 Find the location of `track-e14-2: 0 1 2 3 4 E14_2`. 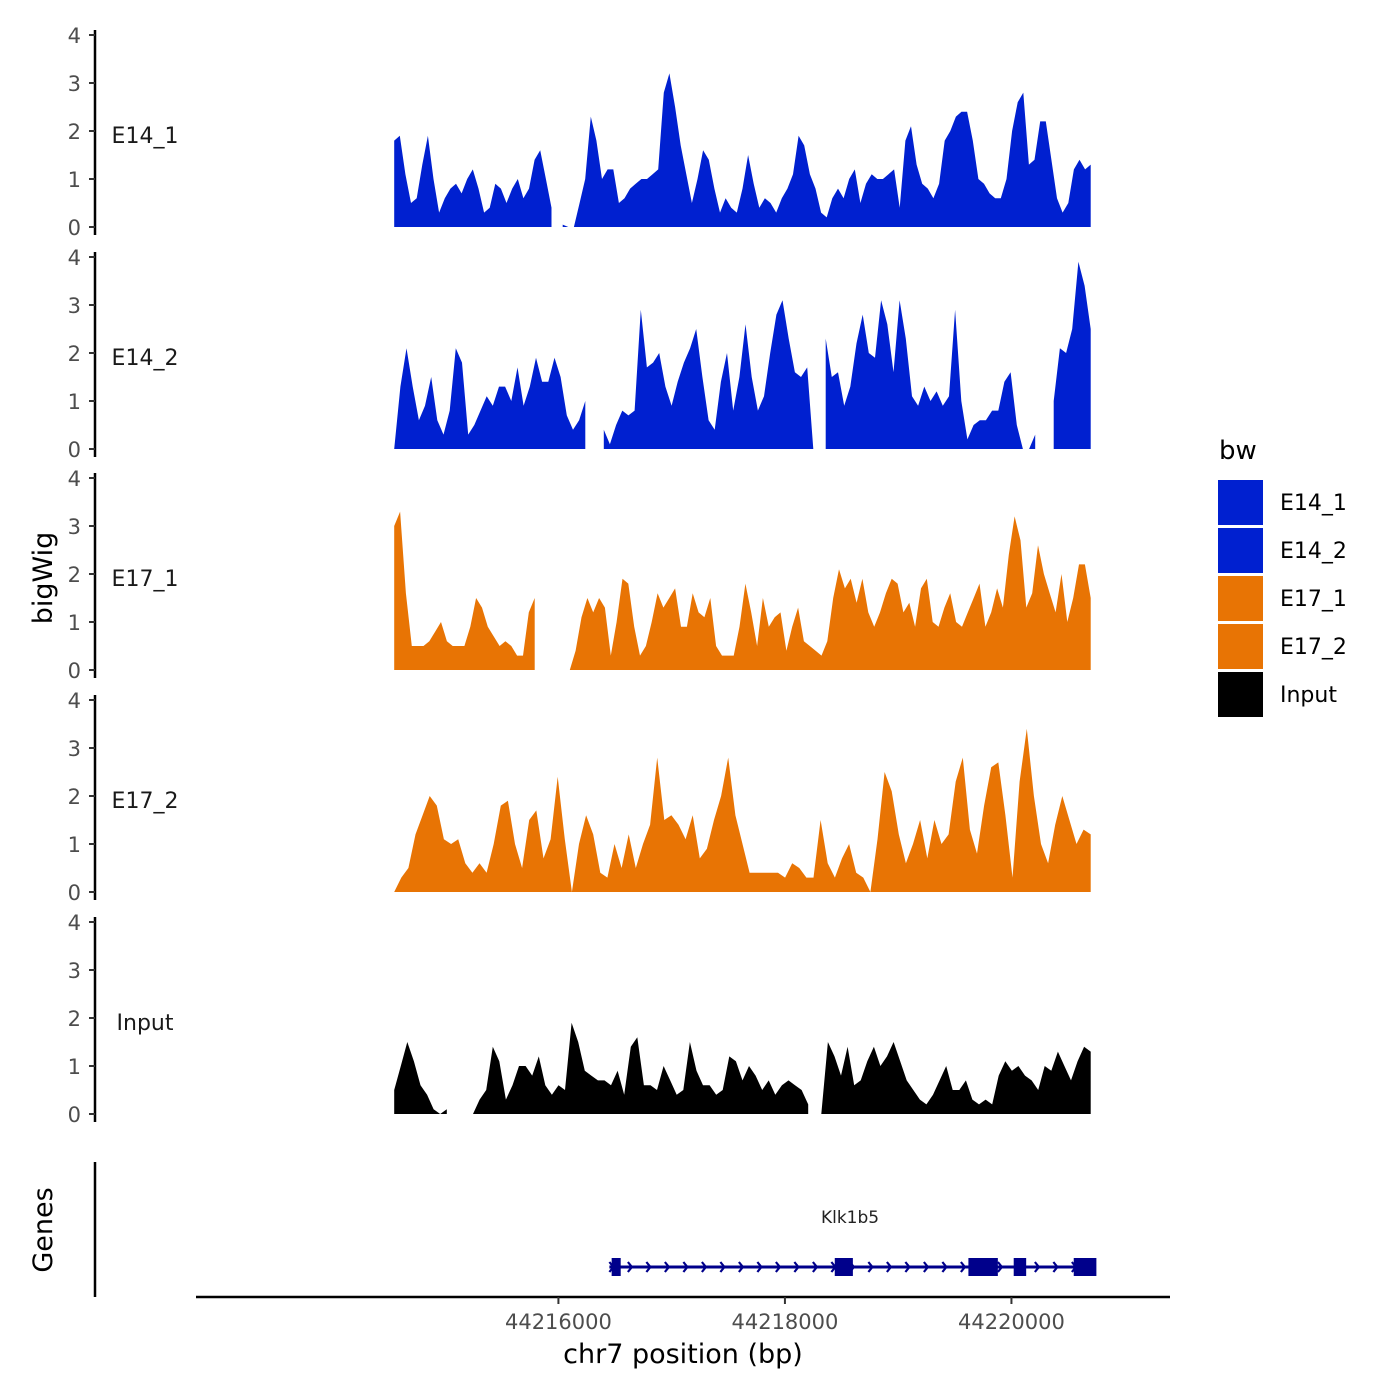

track-e14-2: 0 1 2 3 4 E14_2 is located at coordinates (579, 354).